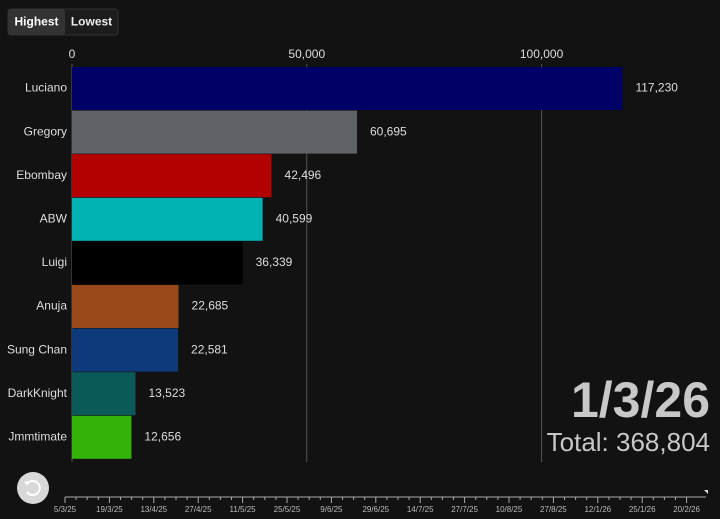 The height and width of the screenshot is (519, 720). I want to click on category-label: Jmmtimate, so click(37, 436).